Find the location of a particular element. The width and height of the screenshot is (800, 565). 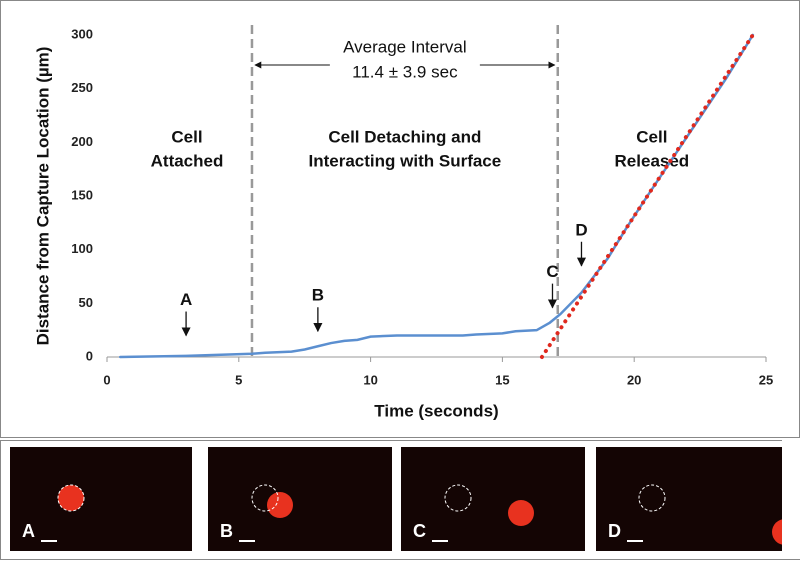

y-tick-label: 0 is located at coordinates (89, 355).